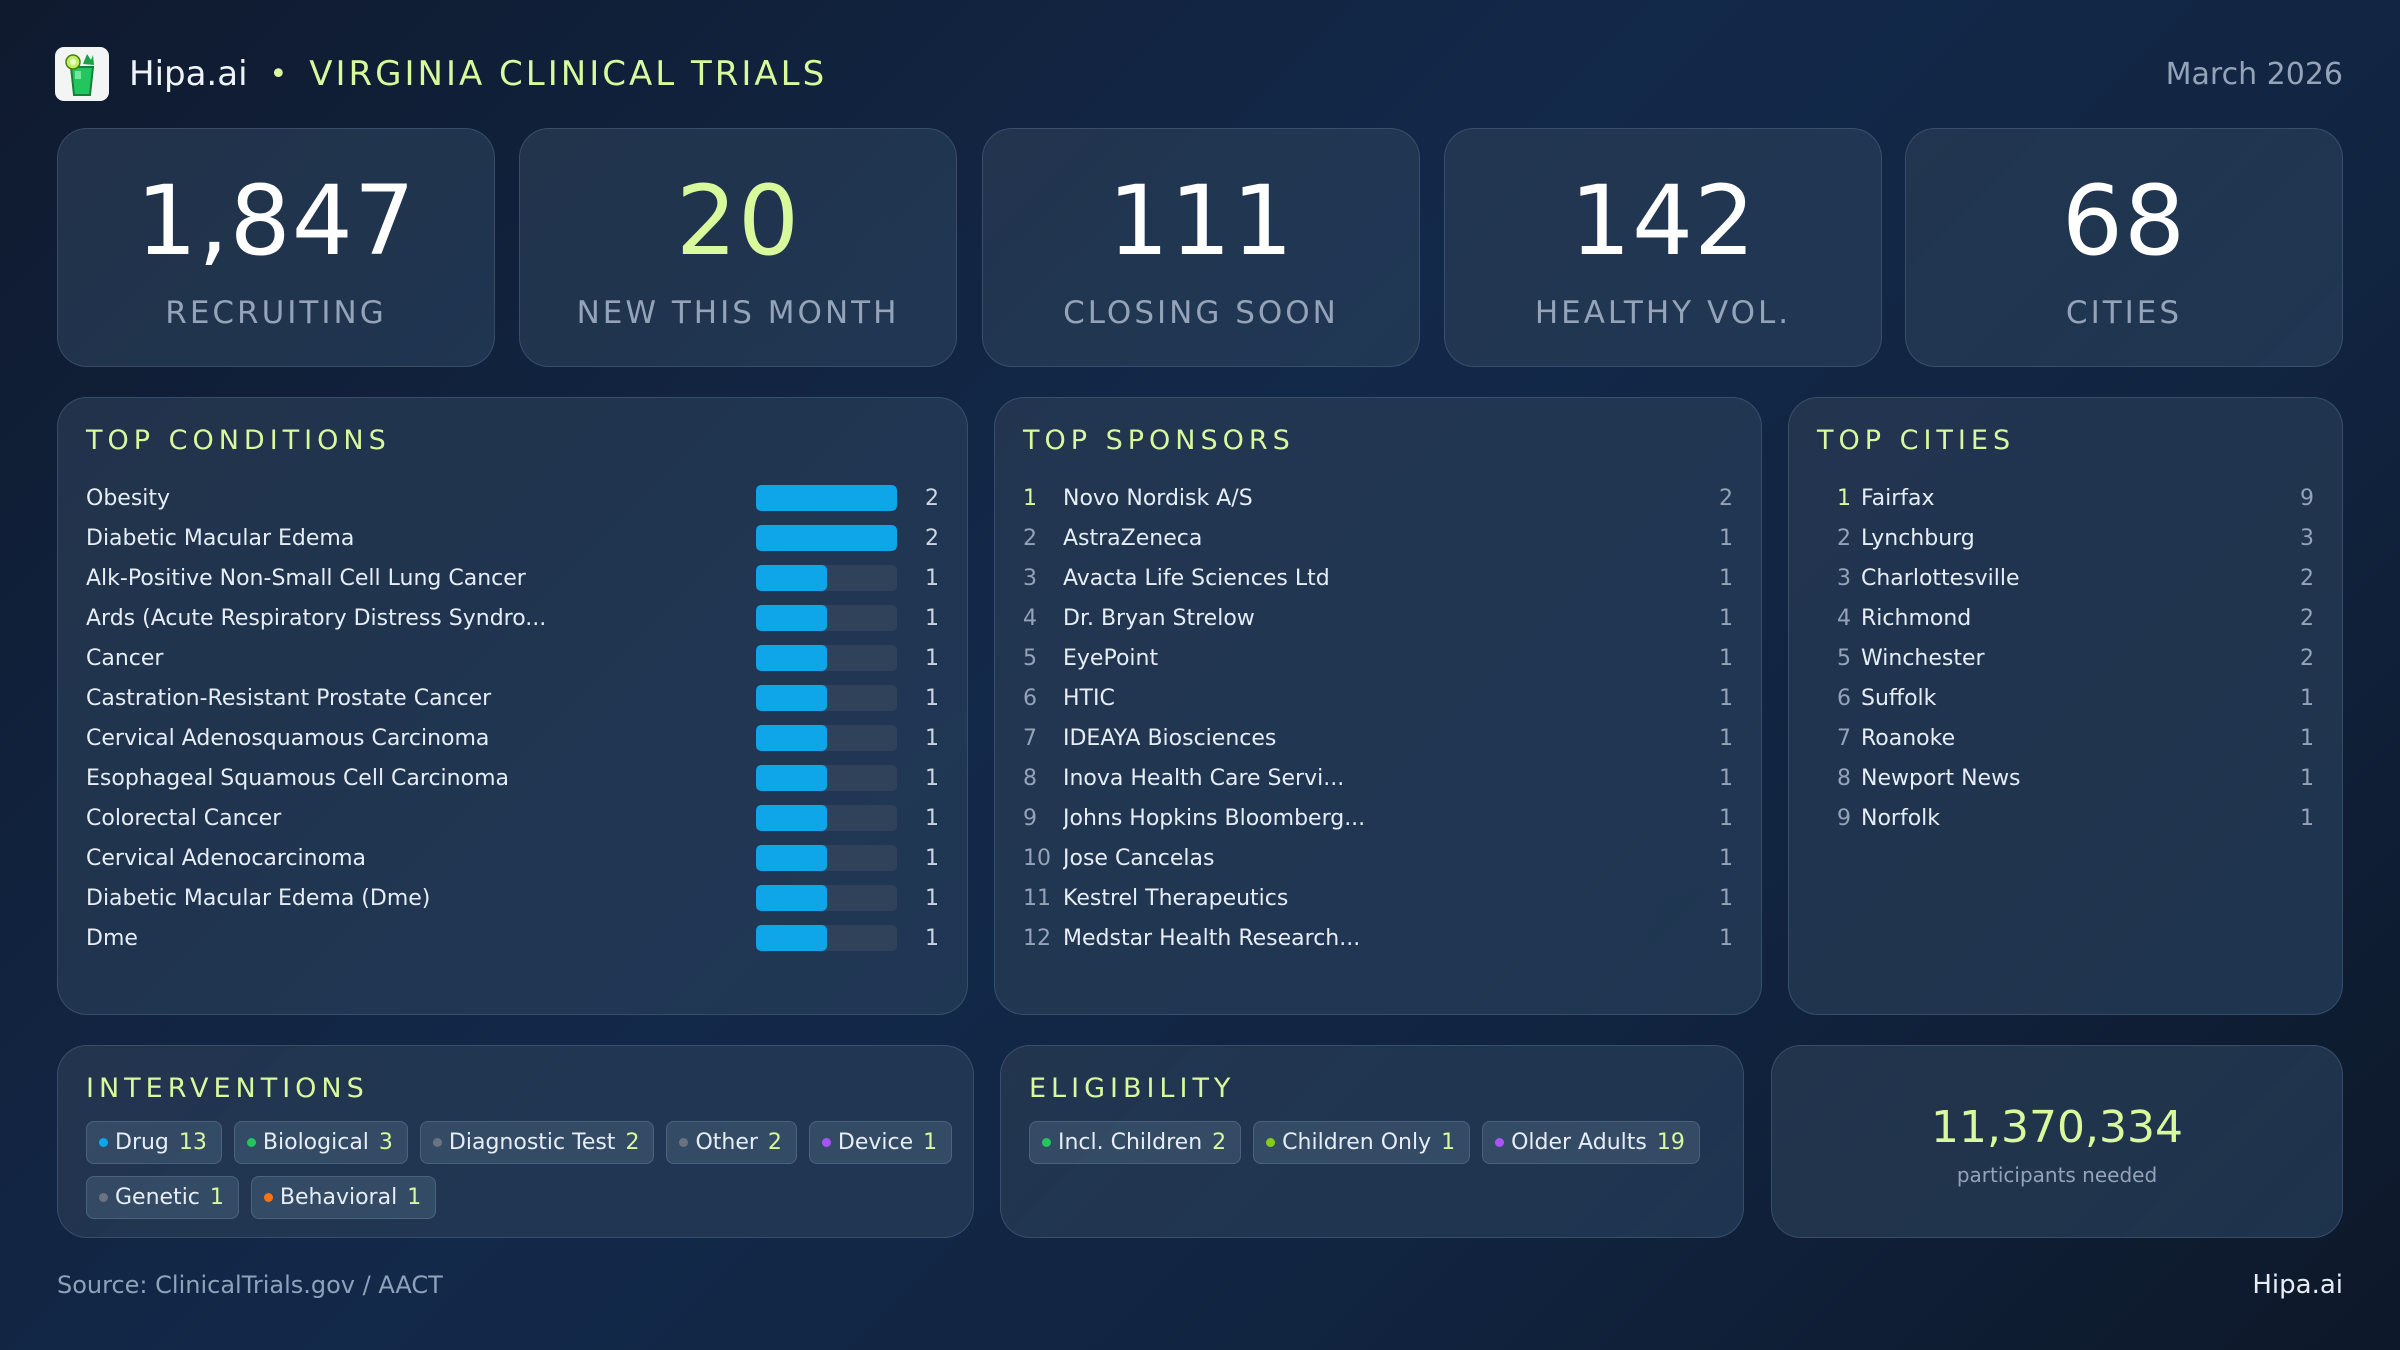 This screenshot has height=1350, width=2400. What do you see at coordinates (2070, 578) in the screenshot?
I see `city-row: 3 Charlottesville 2` at bounding box center [2070, 578].